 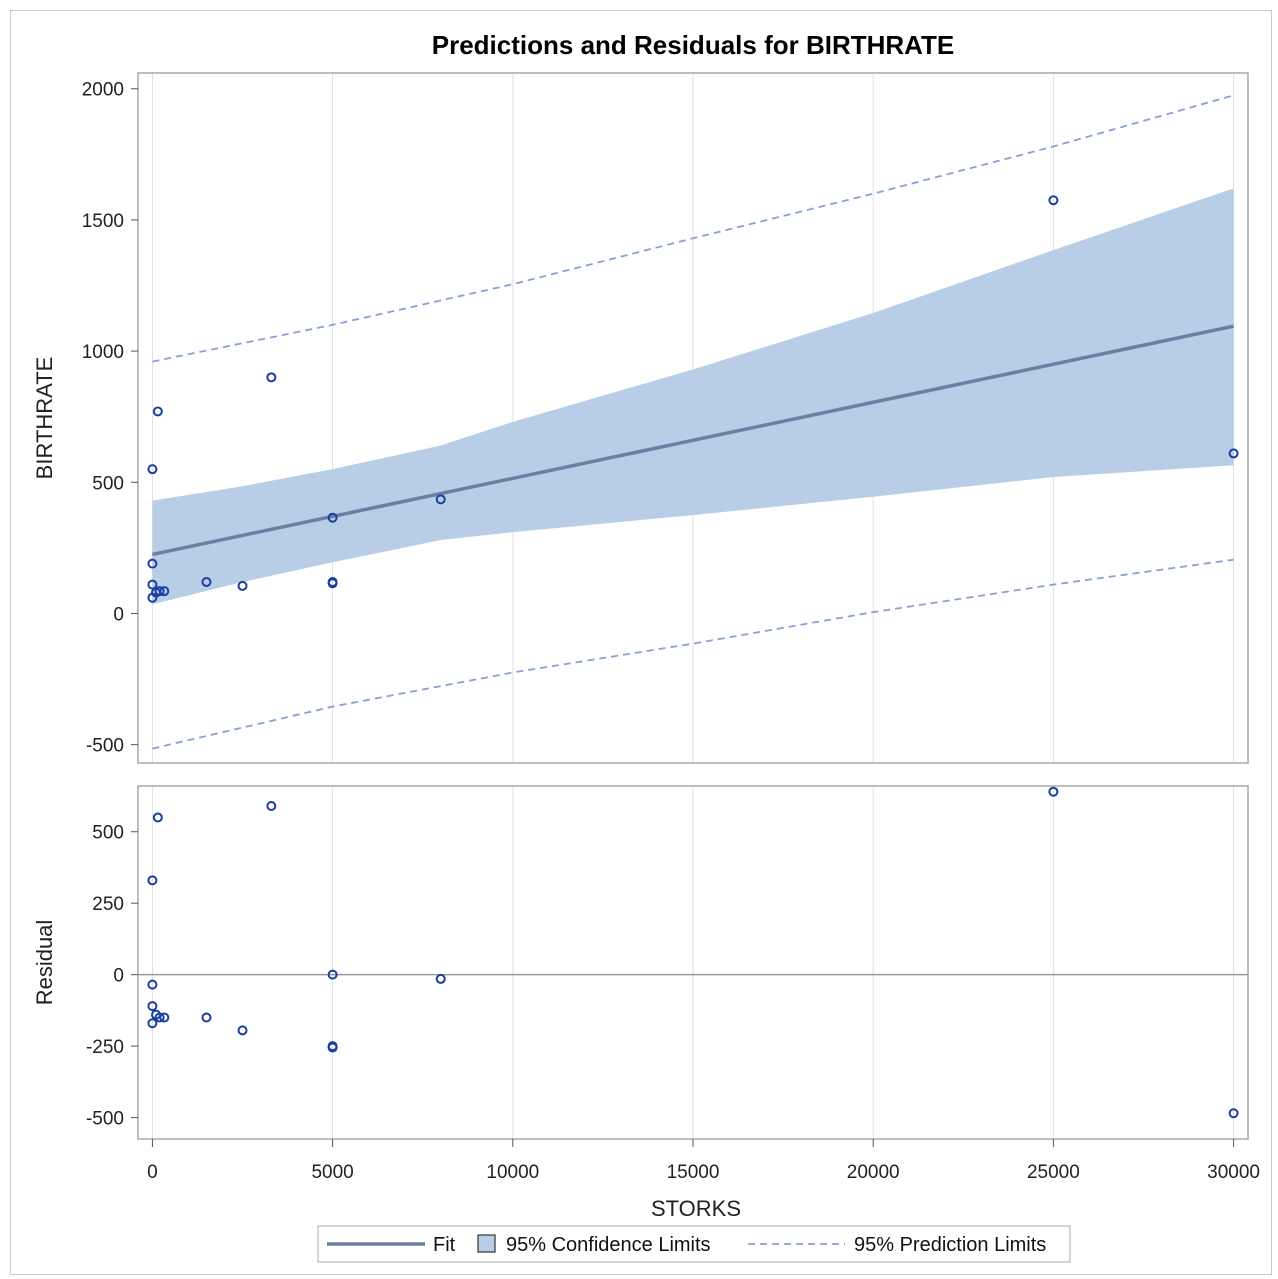 What do you see at coordinates (110, 418) in the screenshot?
I see `predictions-y-axis: -500 0 500 1000 1500 2000` at bounding box center [110, 418].